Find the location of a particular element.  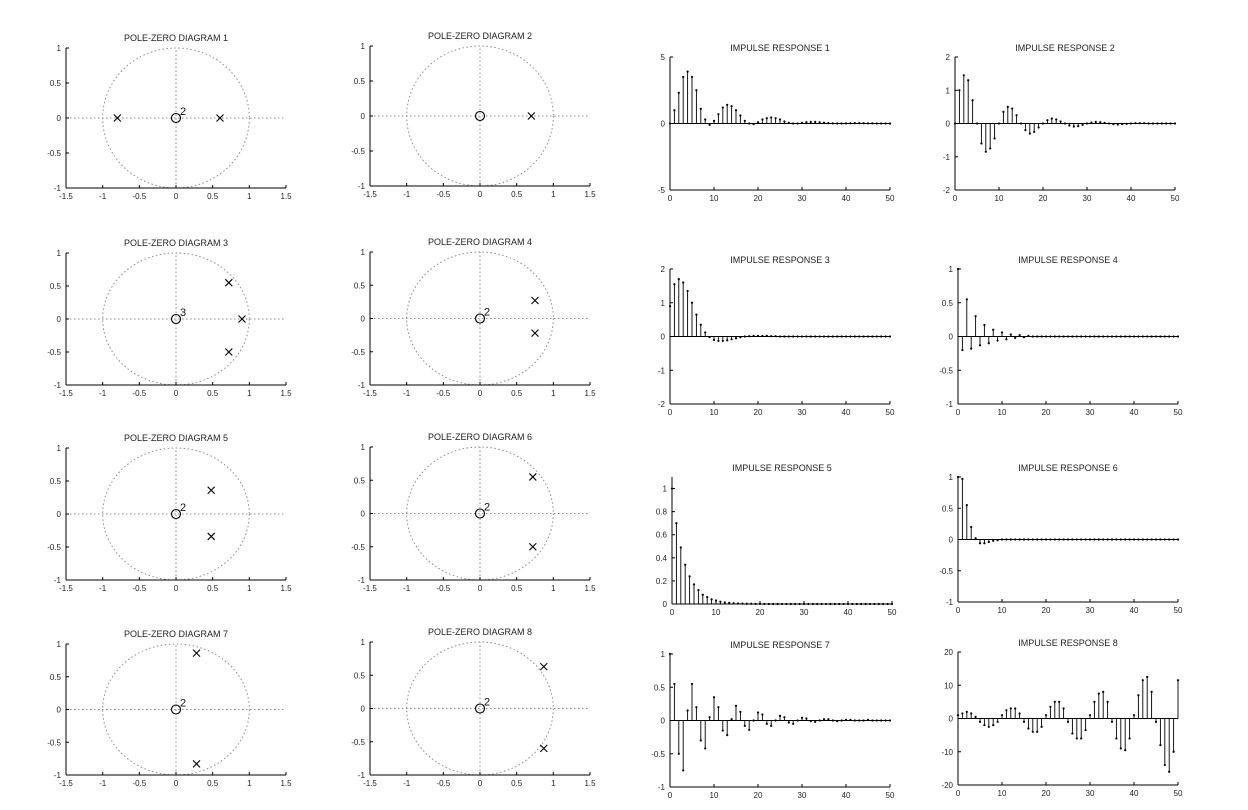

y-tick-label: 1 is located at coordinates (663, 303).